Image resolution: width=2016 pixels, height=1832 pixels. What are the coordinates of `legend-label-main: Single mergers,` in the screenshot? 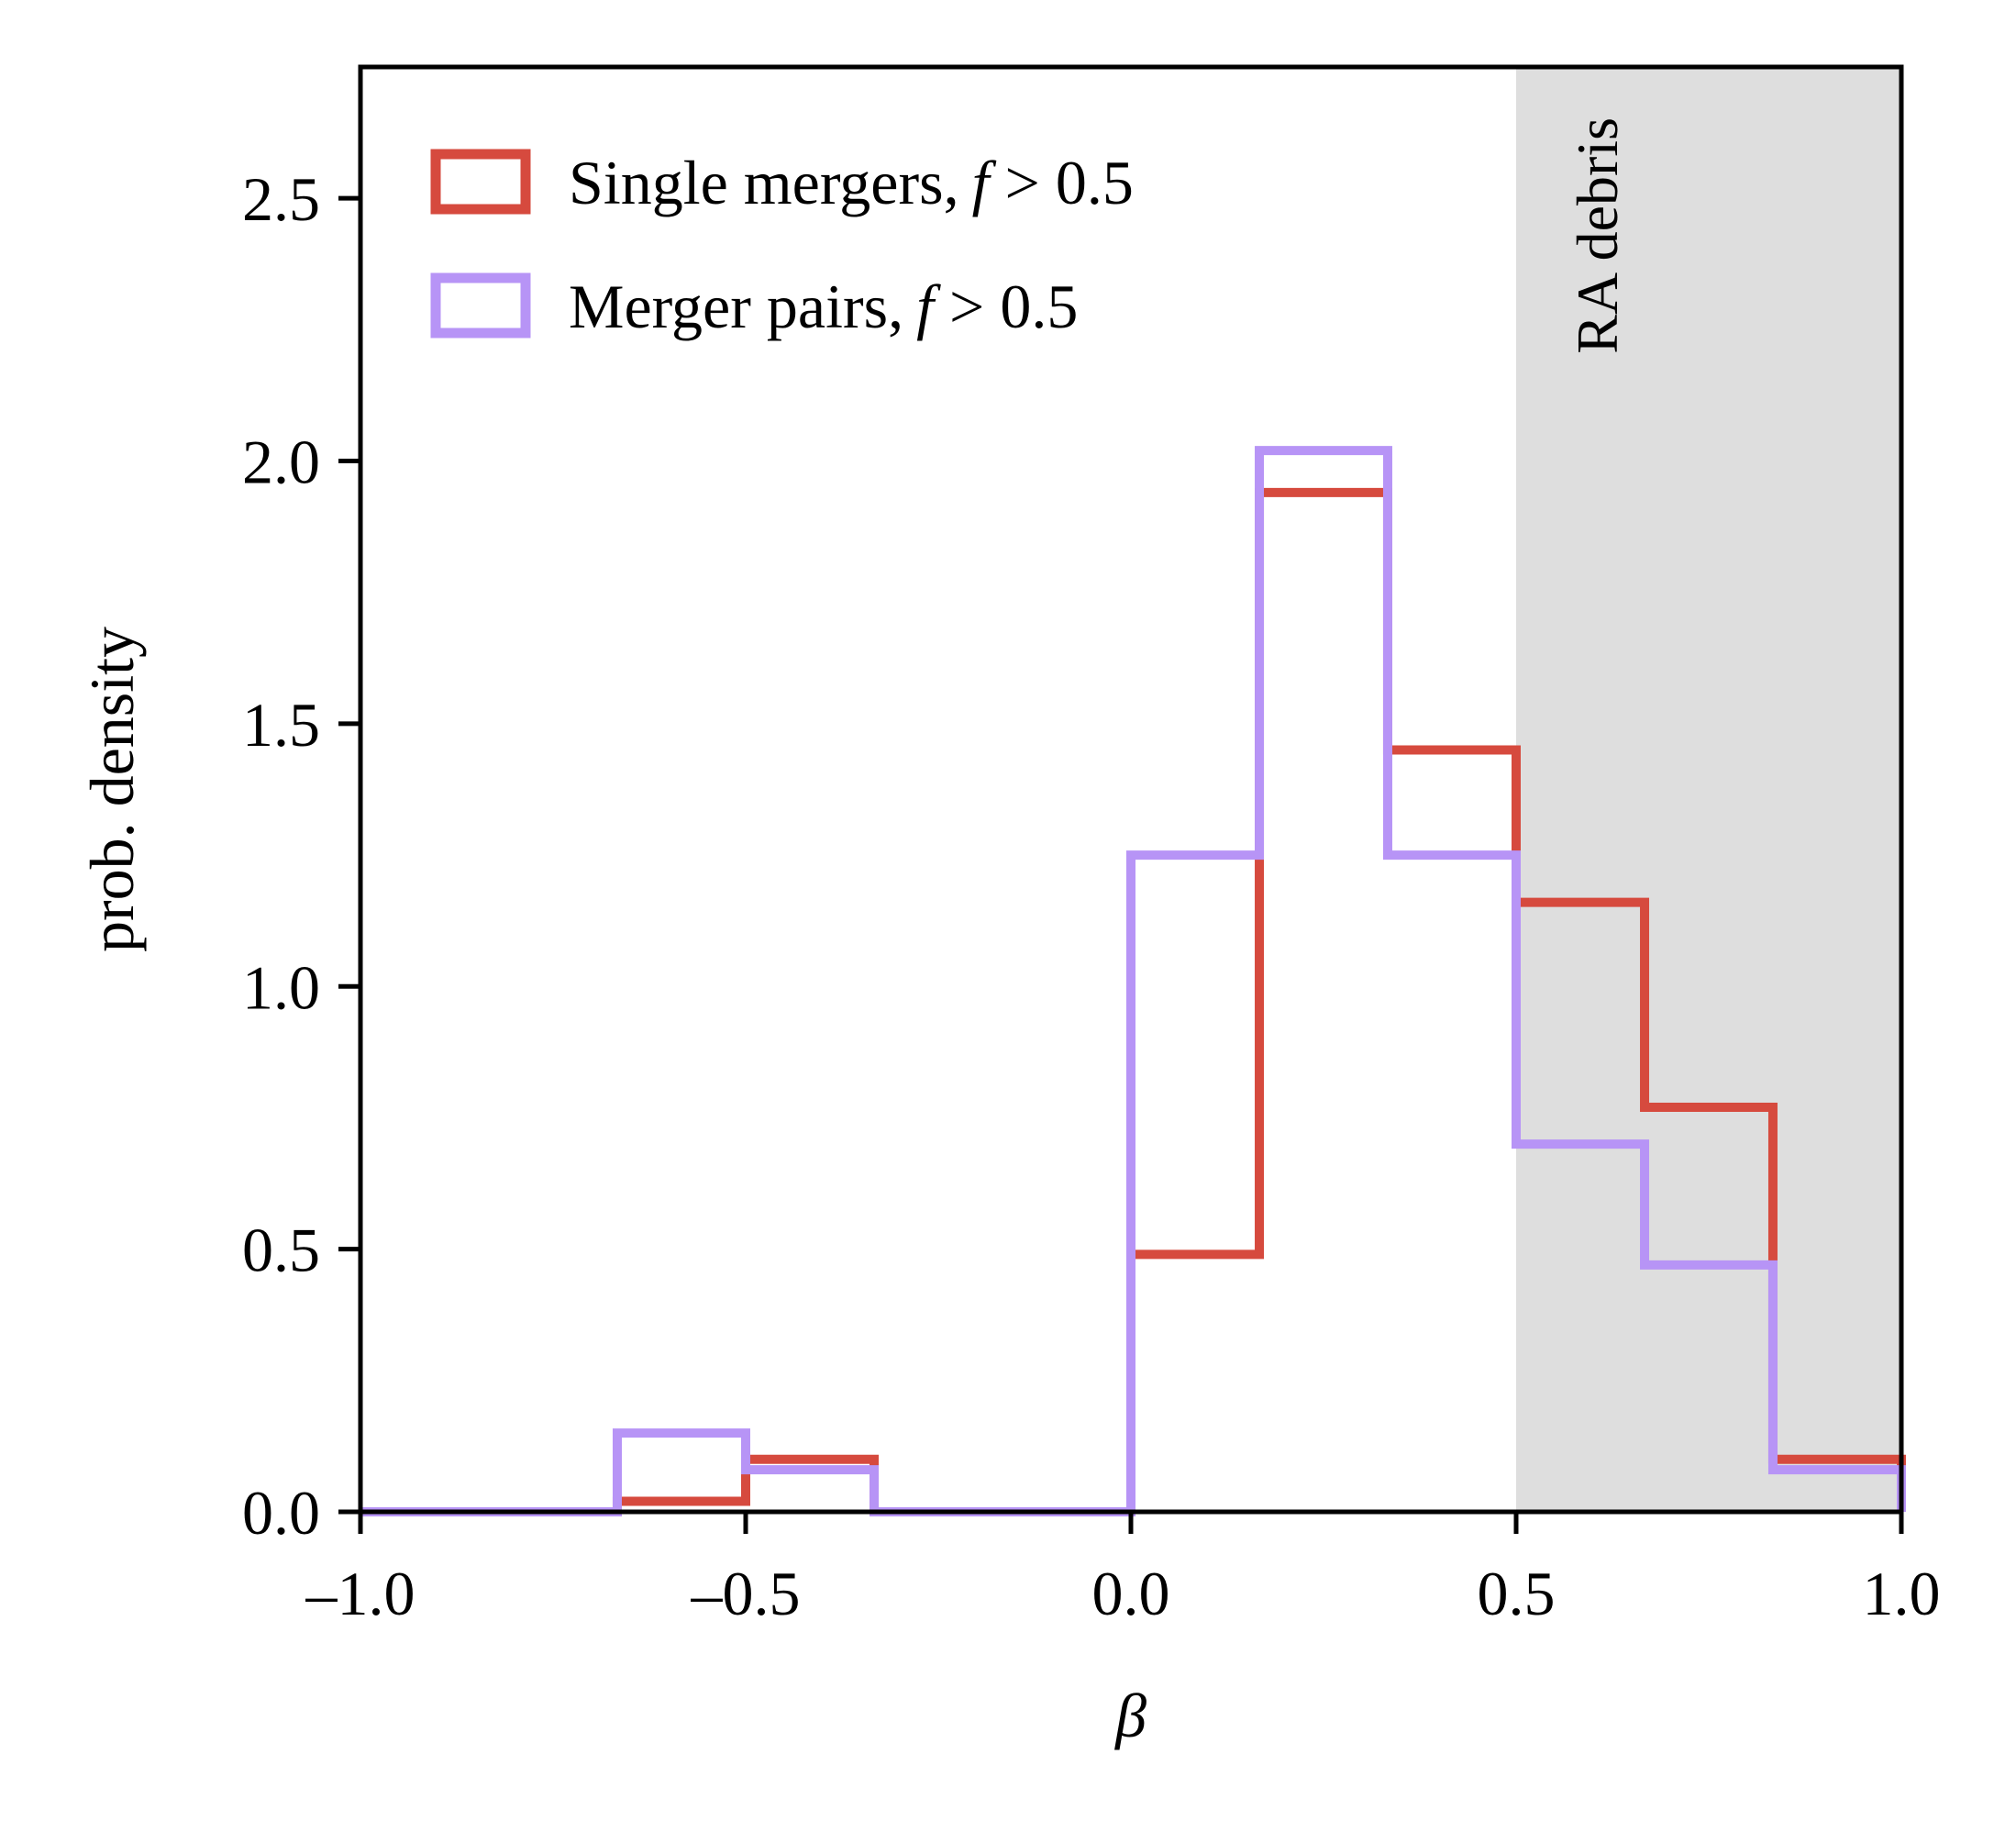 It's located at (764, 182).